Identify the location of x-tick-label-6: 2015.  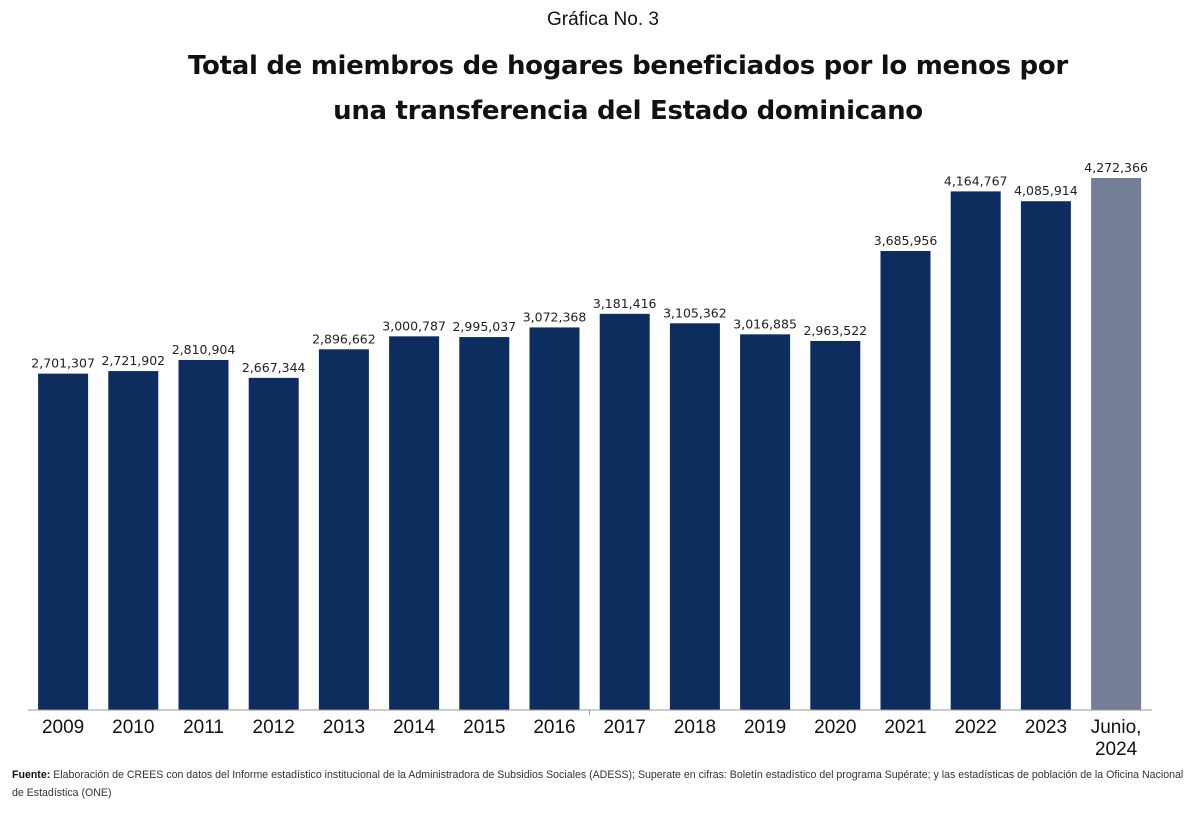
(484, 727).